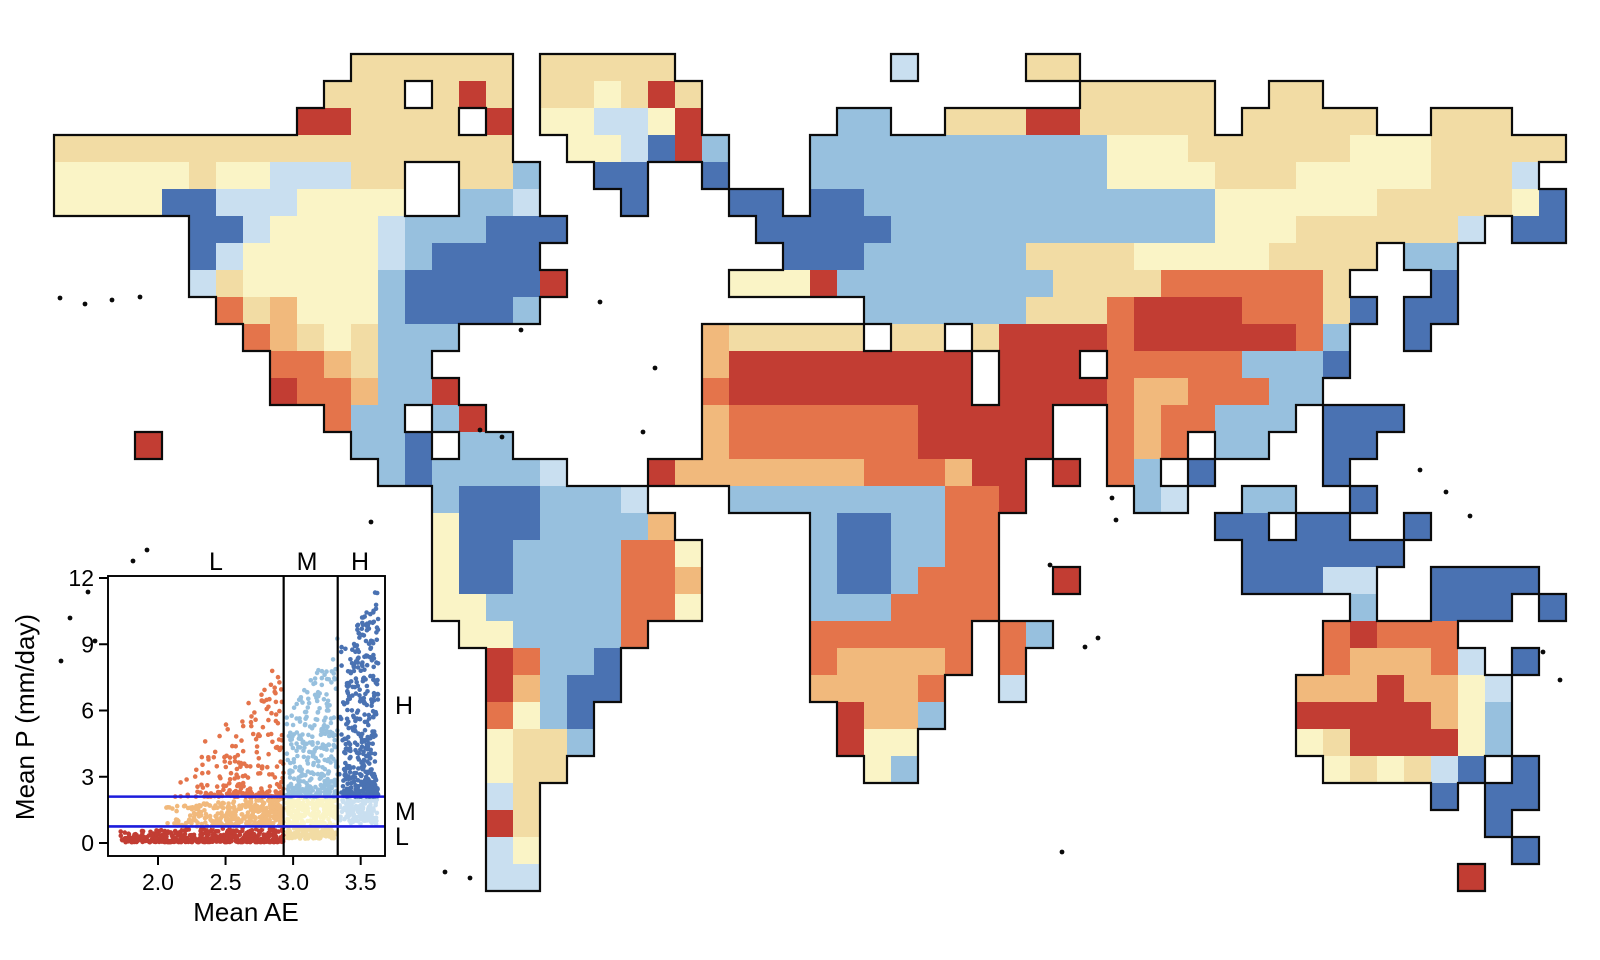 The height and width of the screenshot is (960, 1600). I want to click on inset-frame: 2.0 2.5 3.0 3.5 0 3 6 9 12, so click(227, 730).